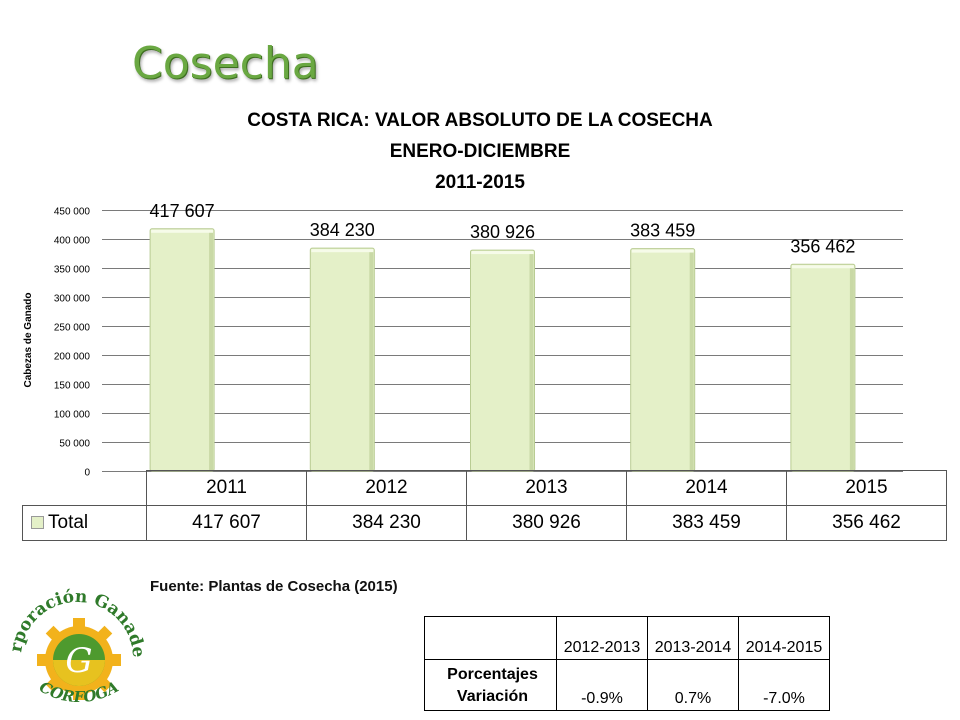 This screenshot has height=720, width=960. I want to click on data-table-year: 2015, so click(866, 488).